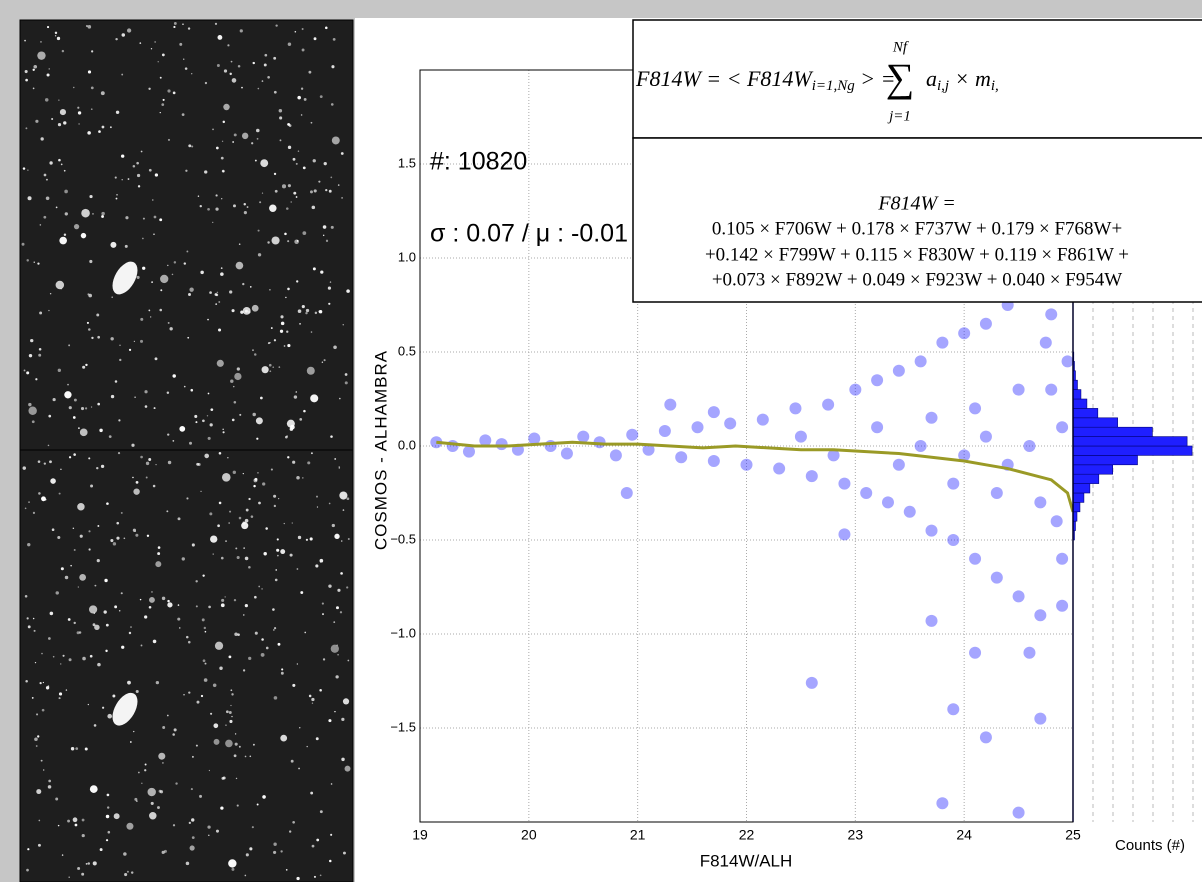 This screenshot has height=882, width=1202. What do you see at coordinates (962, 80) in the screenshot?
I see `equation: ai,j × mi,` at bounding box center [962, 80].